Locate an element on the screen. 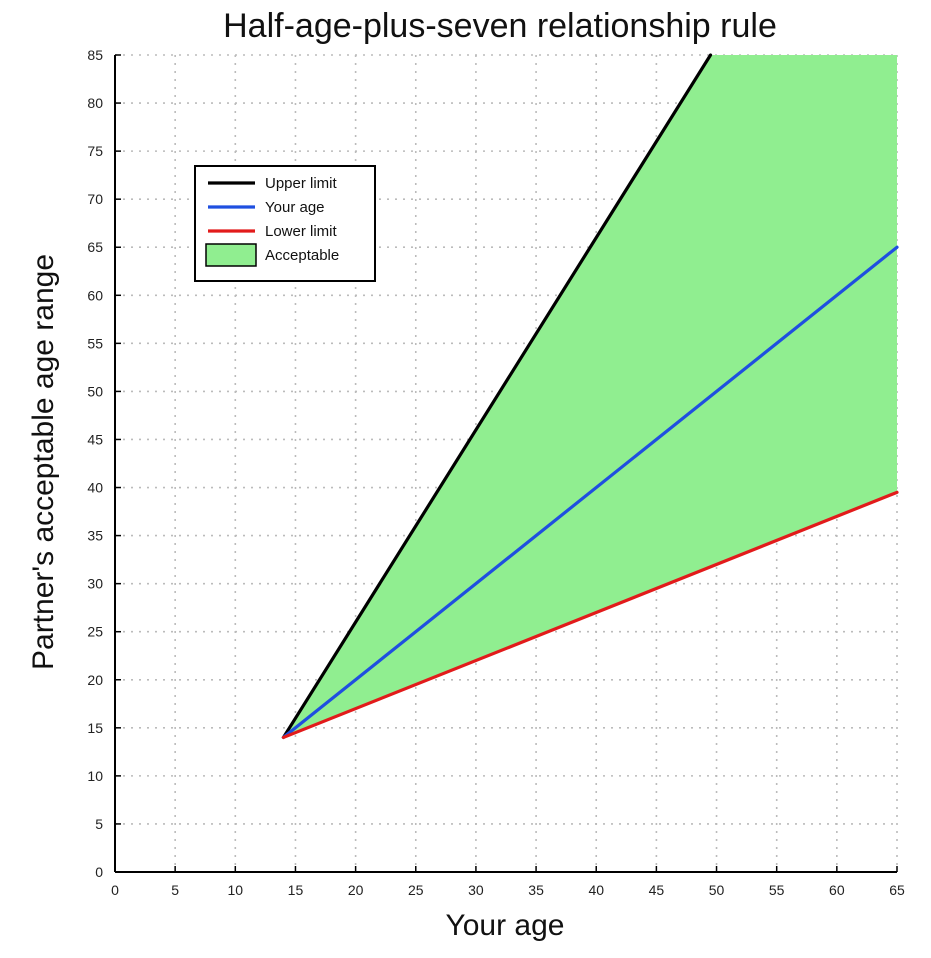 The width and height of the screenshot is (931, 958). y-tick-label: 85 is located at coordinates (95, 55).